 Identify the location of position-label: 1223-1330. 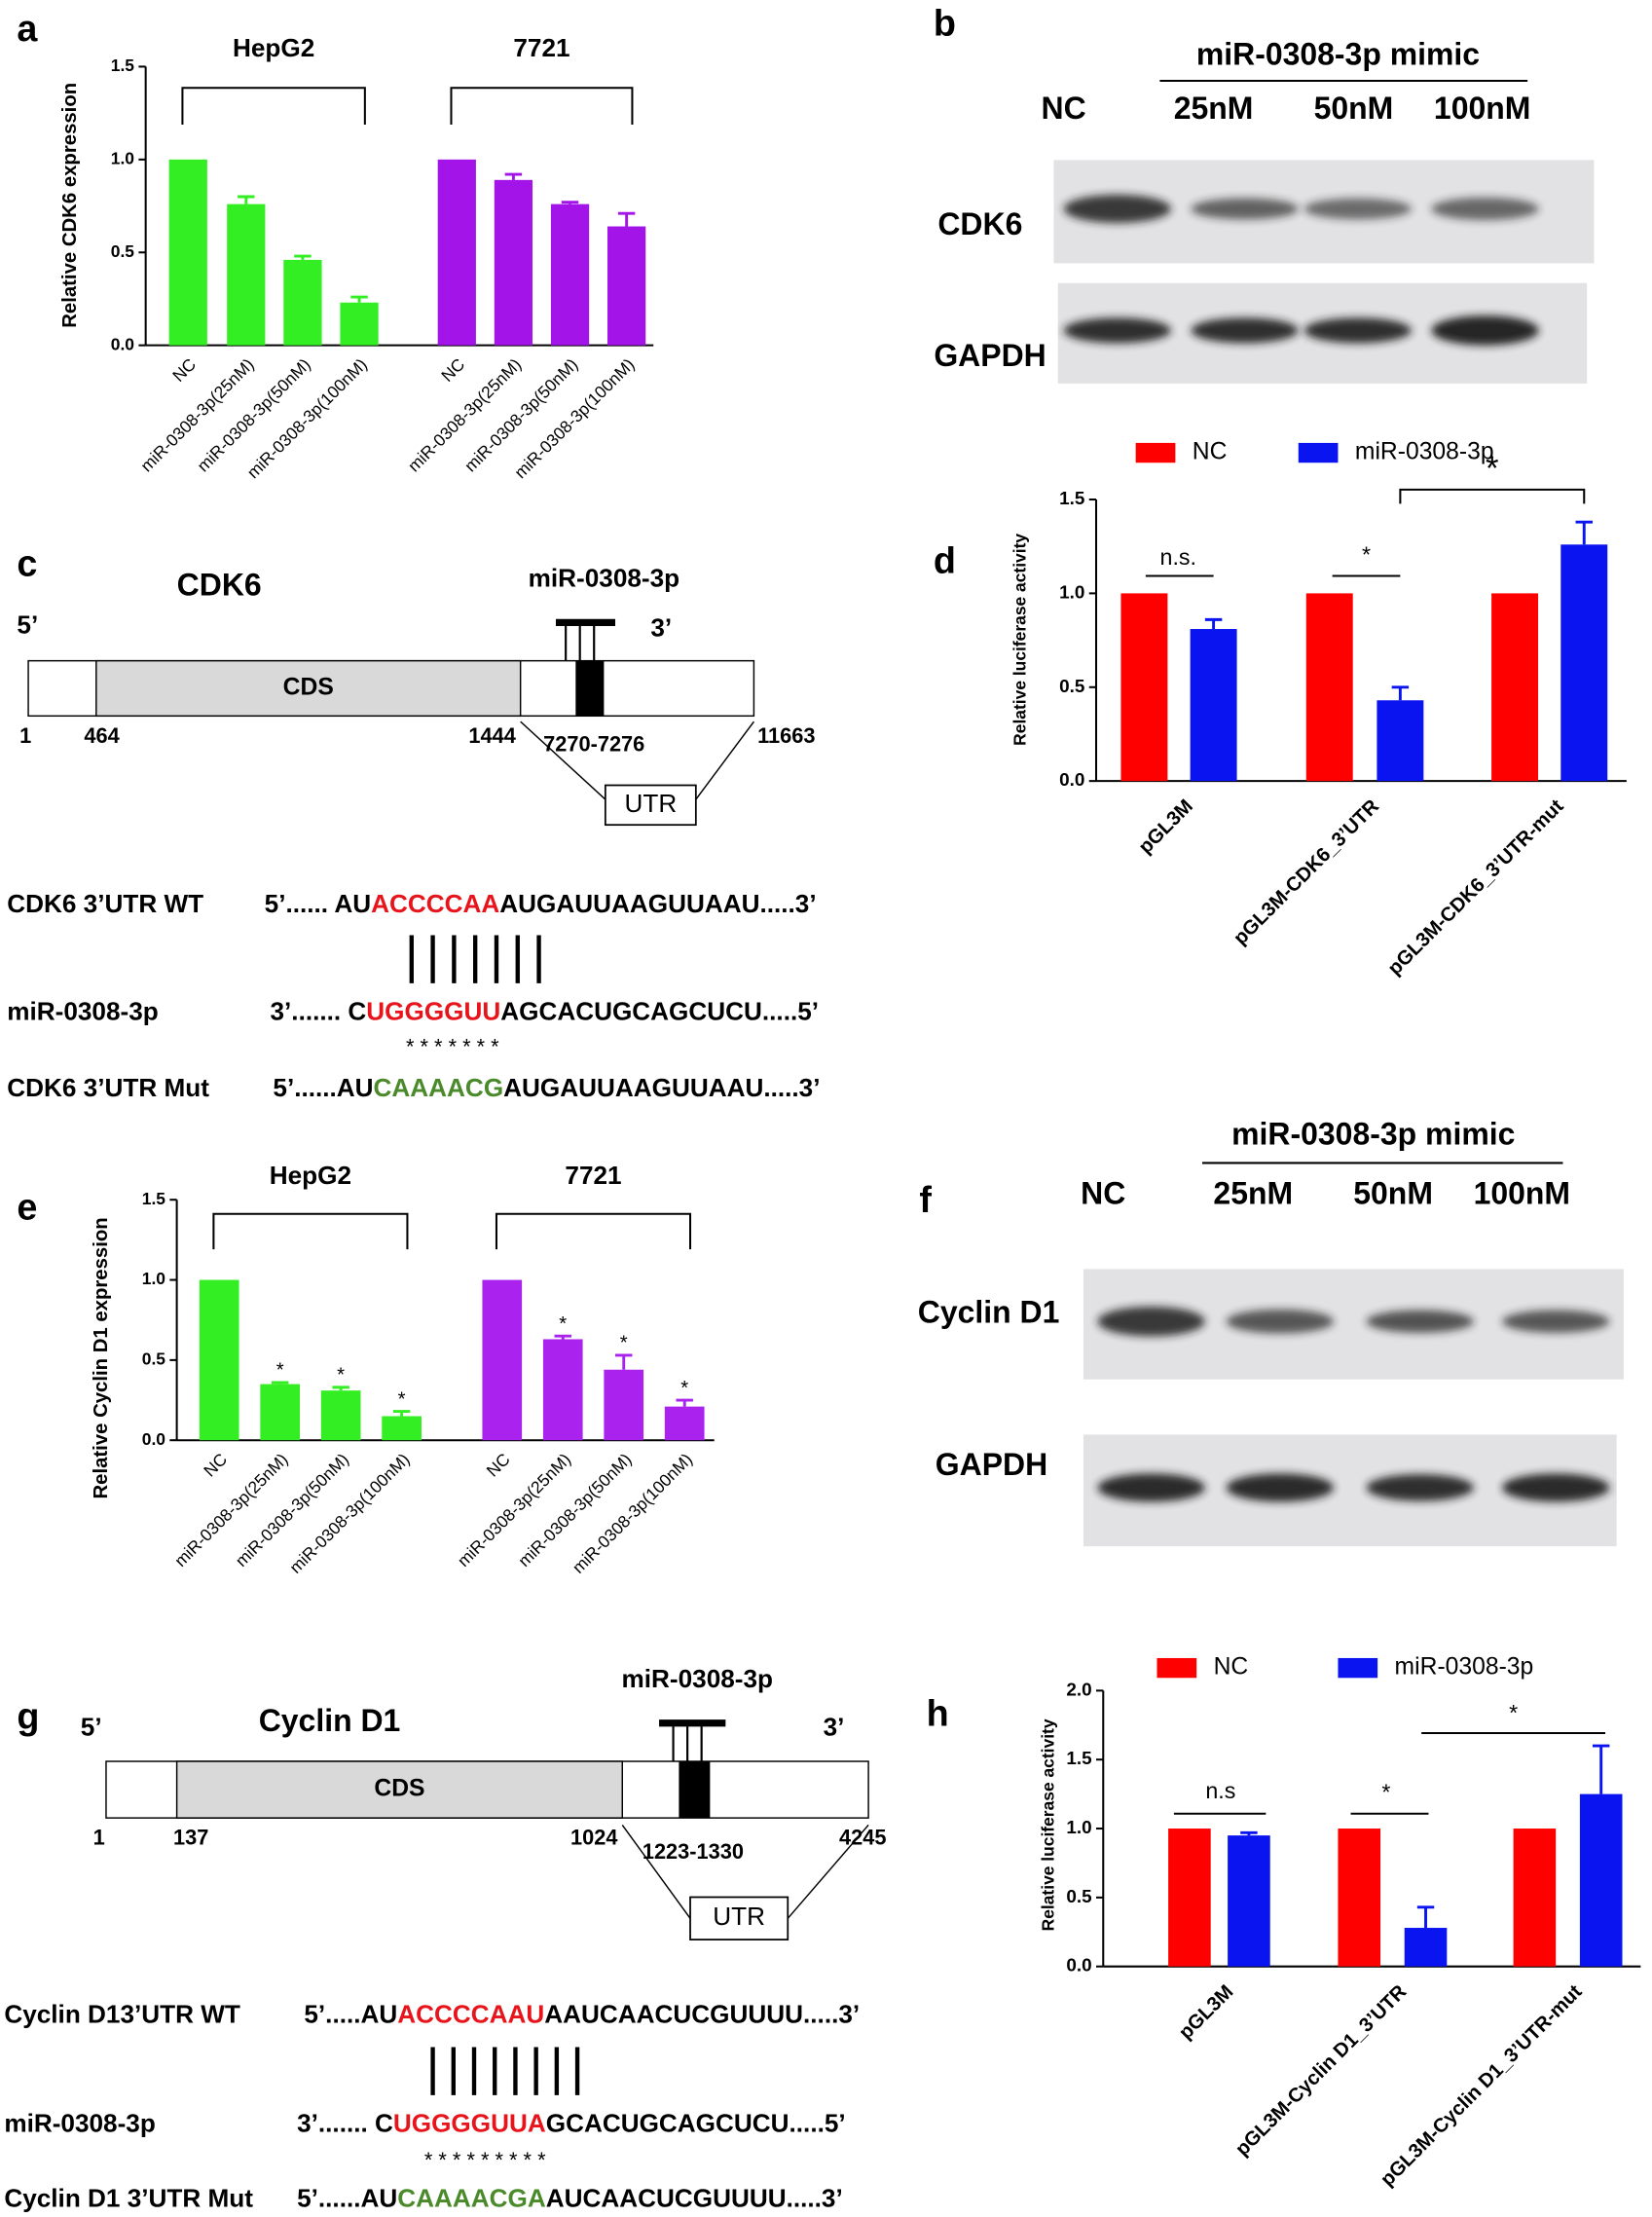
(693, 1852).